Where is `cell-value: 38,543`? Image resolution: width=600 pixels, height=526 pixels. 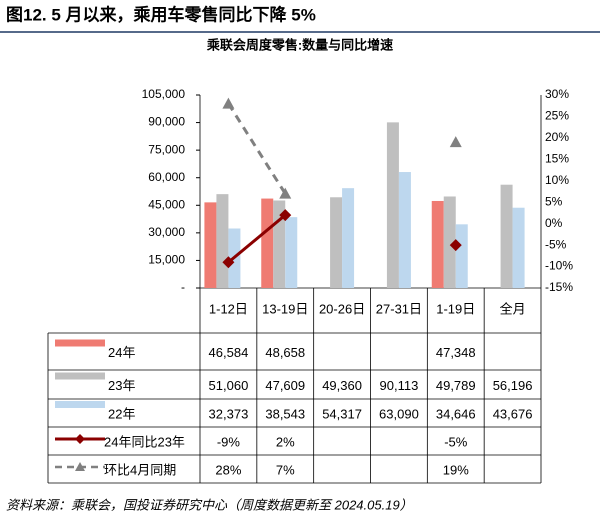
cell-value: 38,543 is located at coordinates (285, 413).